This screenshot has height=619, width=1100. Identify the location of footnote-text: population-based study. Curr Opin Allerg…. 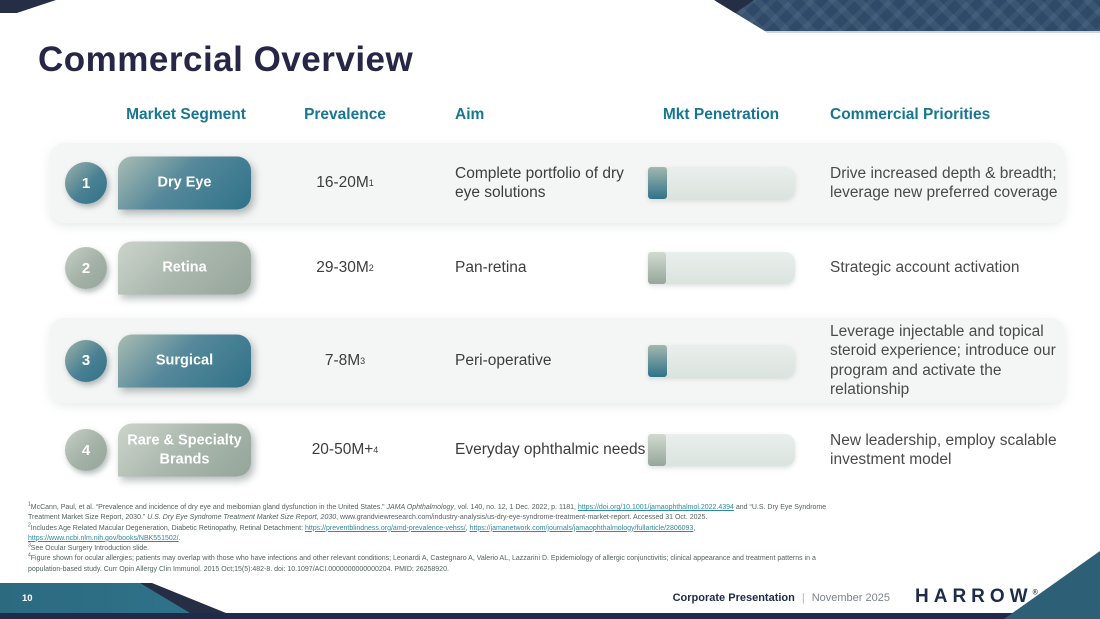
(238, 569).